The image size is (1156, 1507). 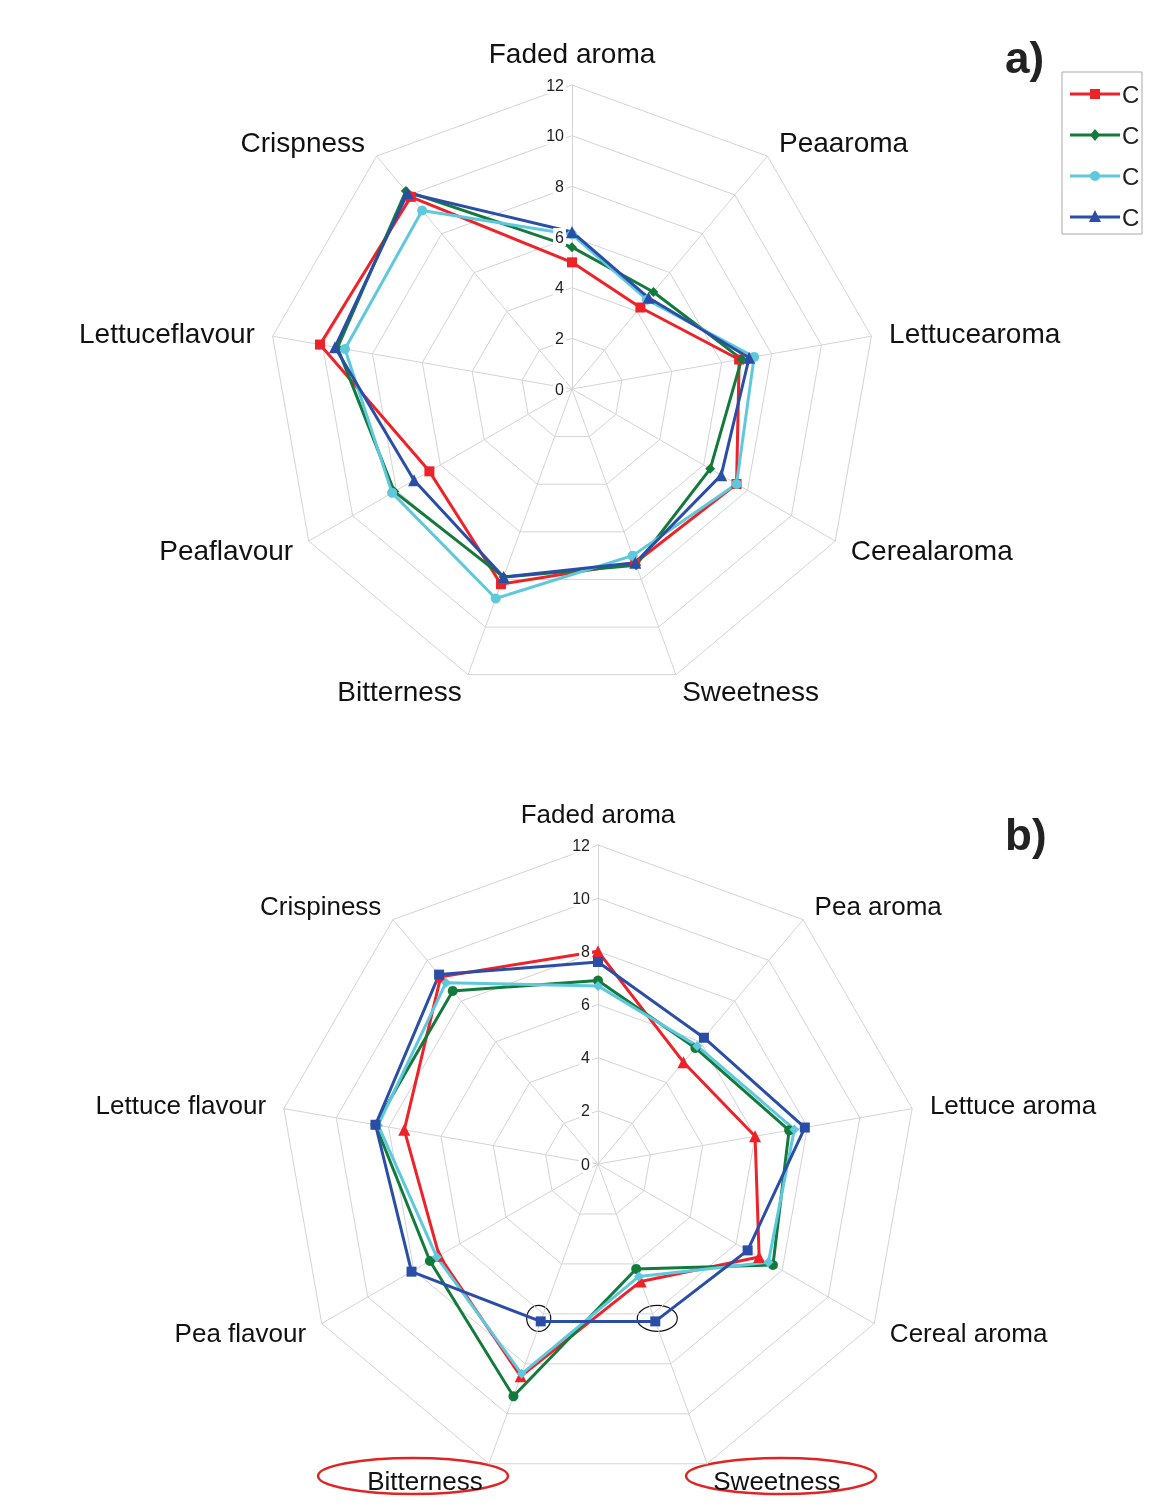 I want to click on spoke-label: Pea aroma, so click(x=878, y=905).